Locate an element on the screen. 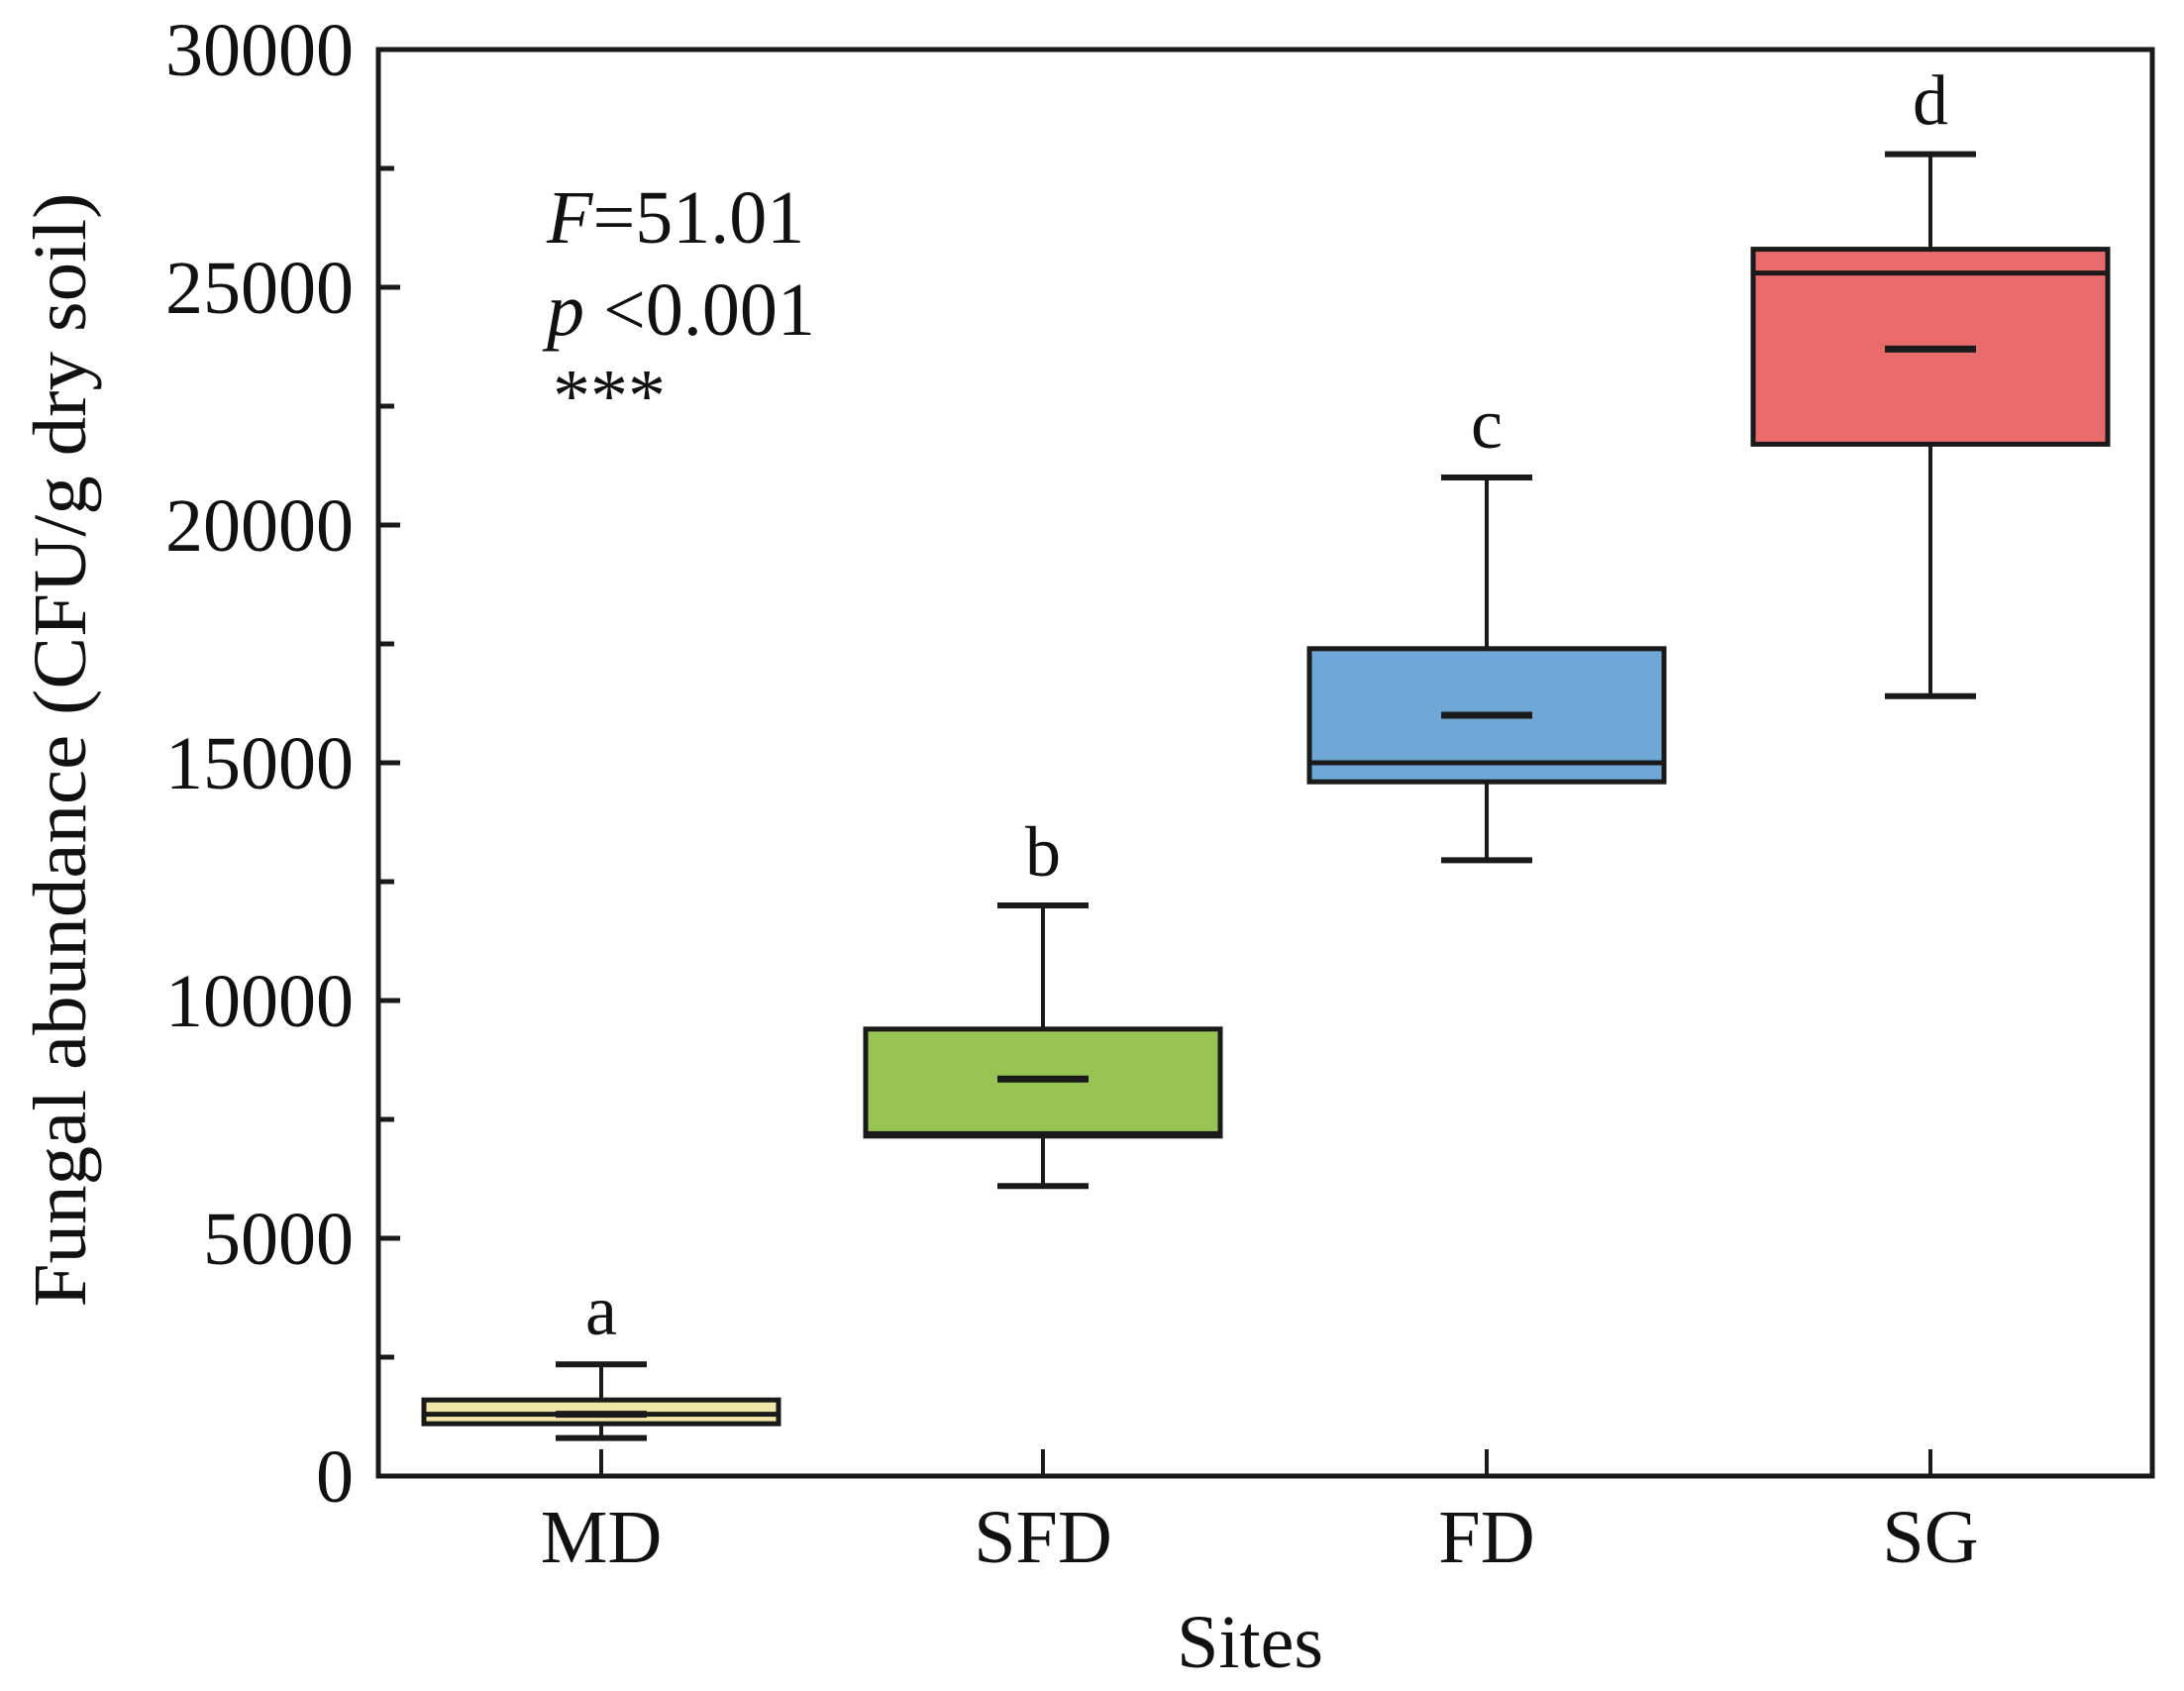  x-axis-ticks is located at coordinates (1265, 1462).